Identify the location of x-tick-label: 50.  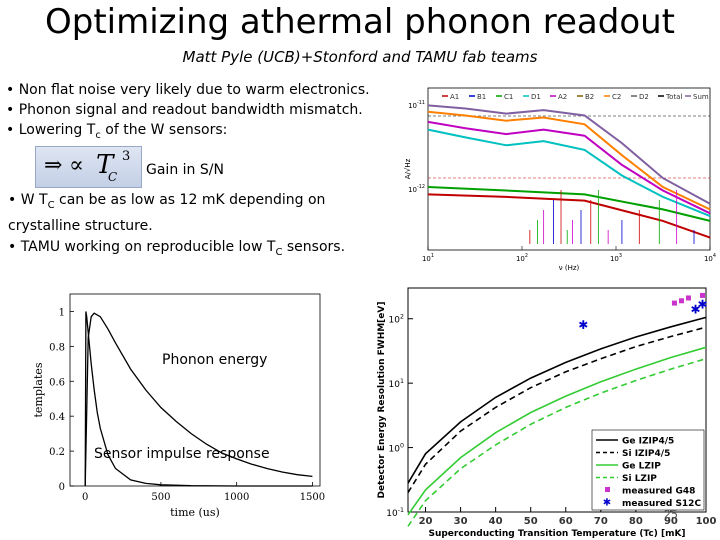
(531, 521).